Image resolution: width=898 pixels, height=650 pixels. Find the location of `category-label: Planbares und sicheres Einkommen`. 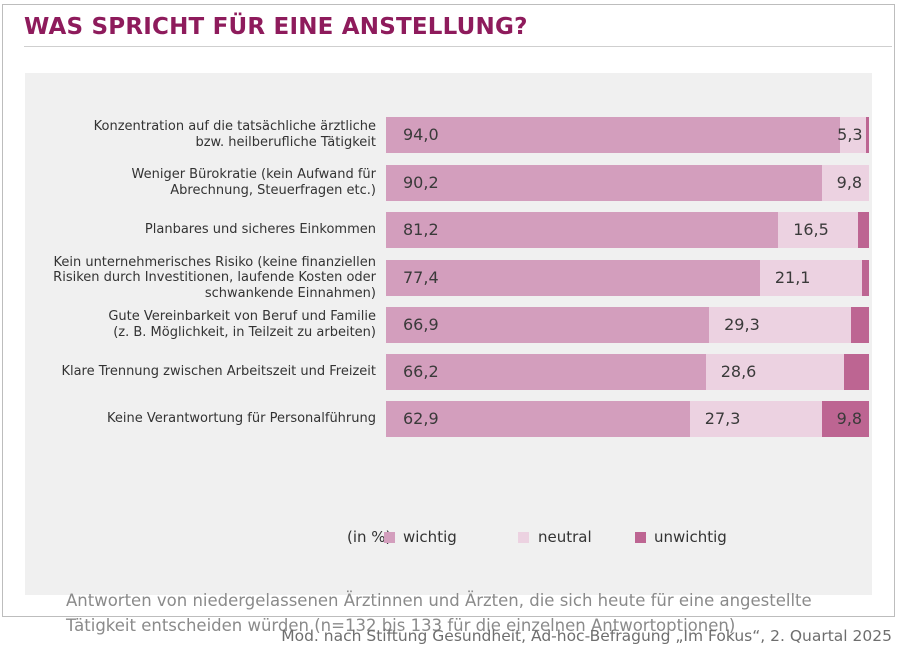

category-label: Planbares und sicheres Einkommen is located at coordinates (200, 230).